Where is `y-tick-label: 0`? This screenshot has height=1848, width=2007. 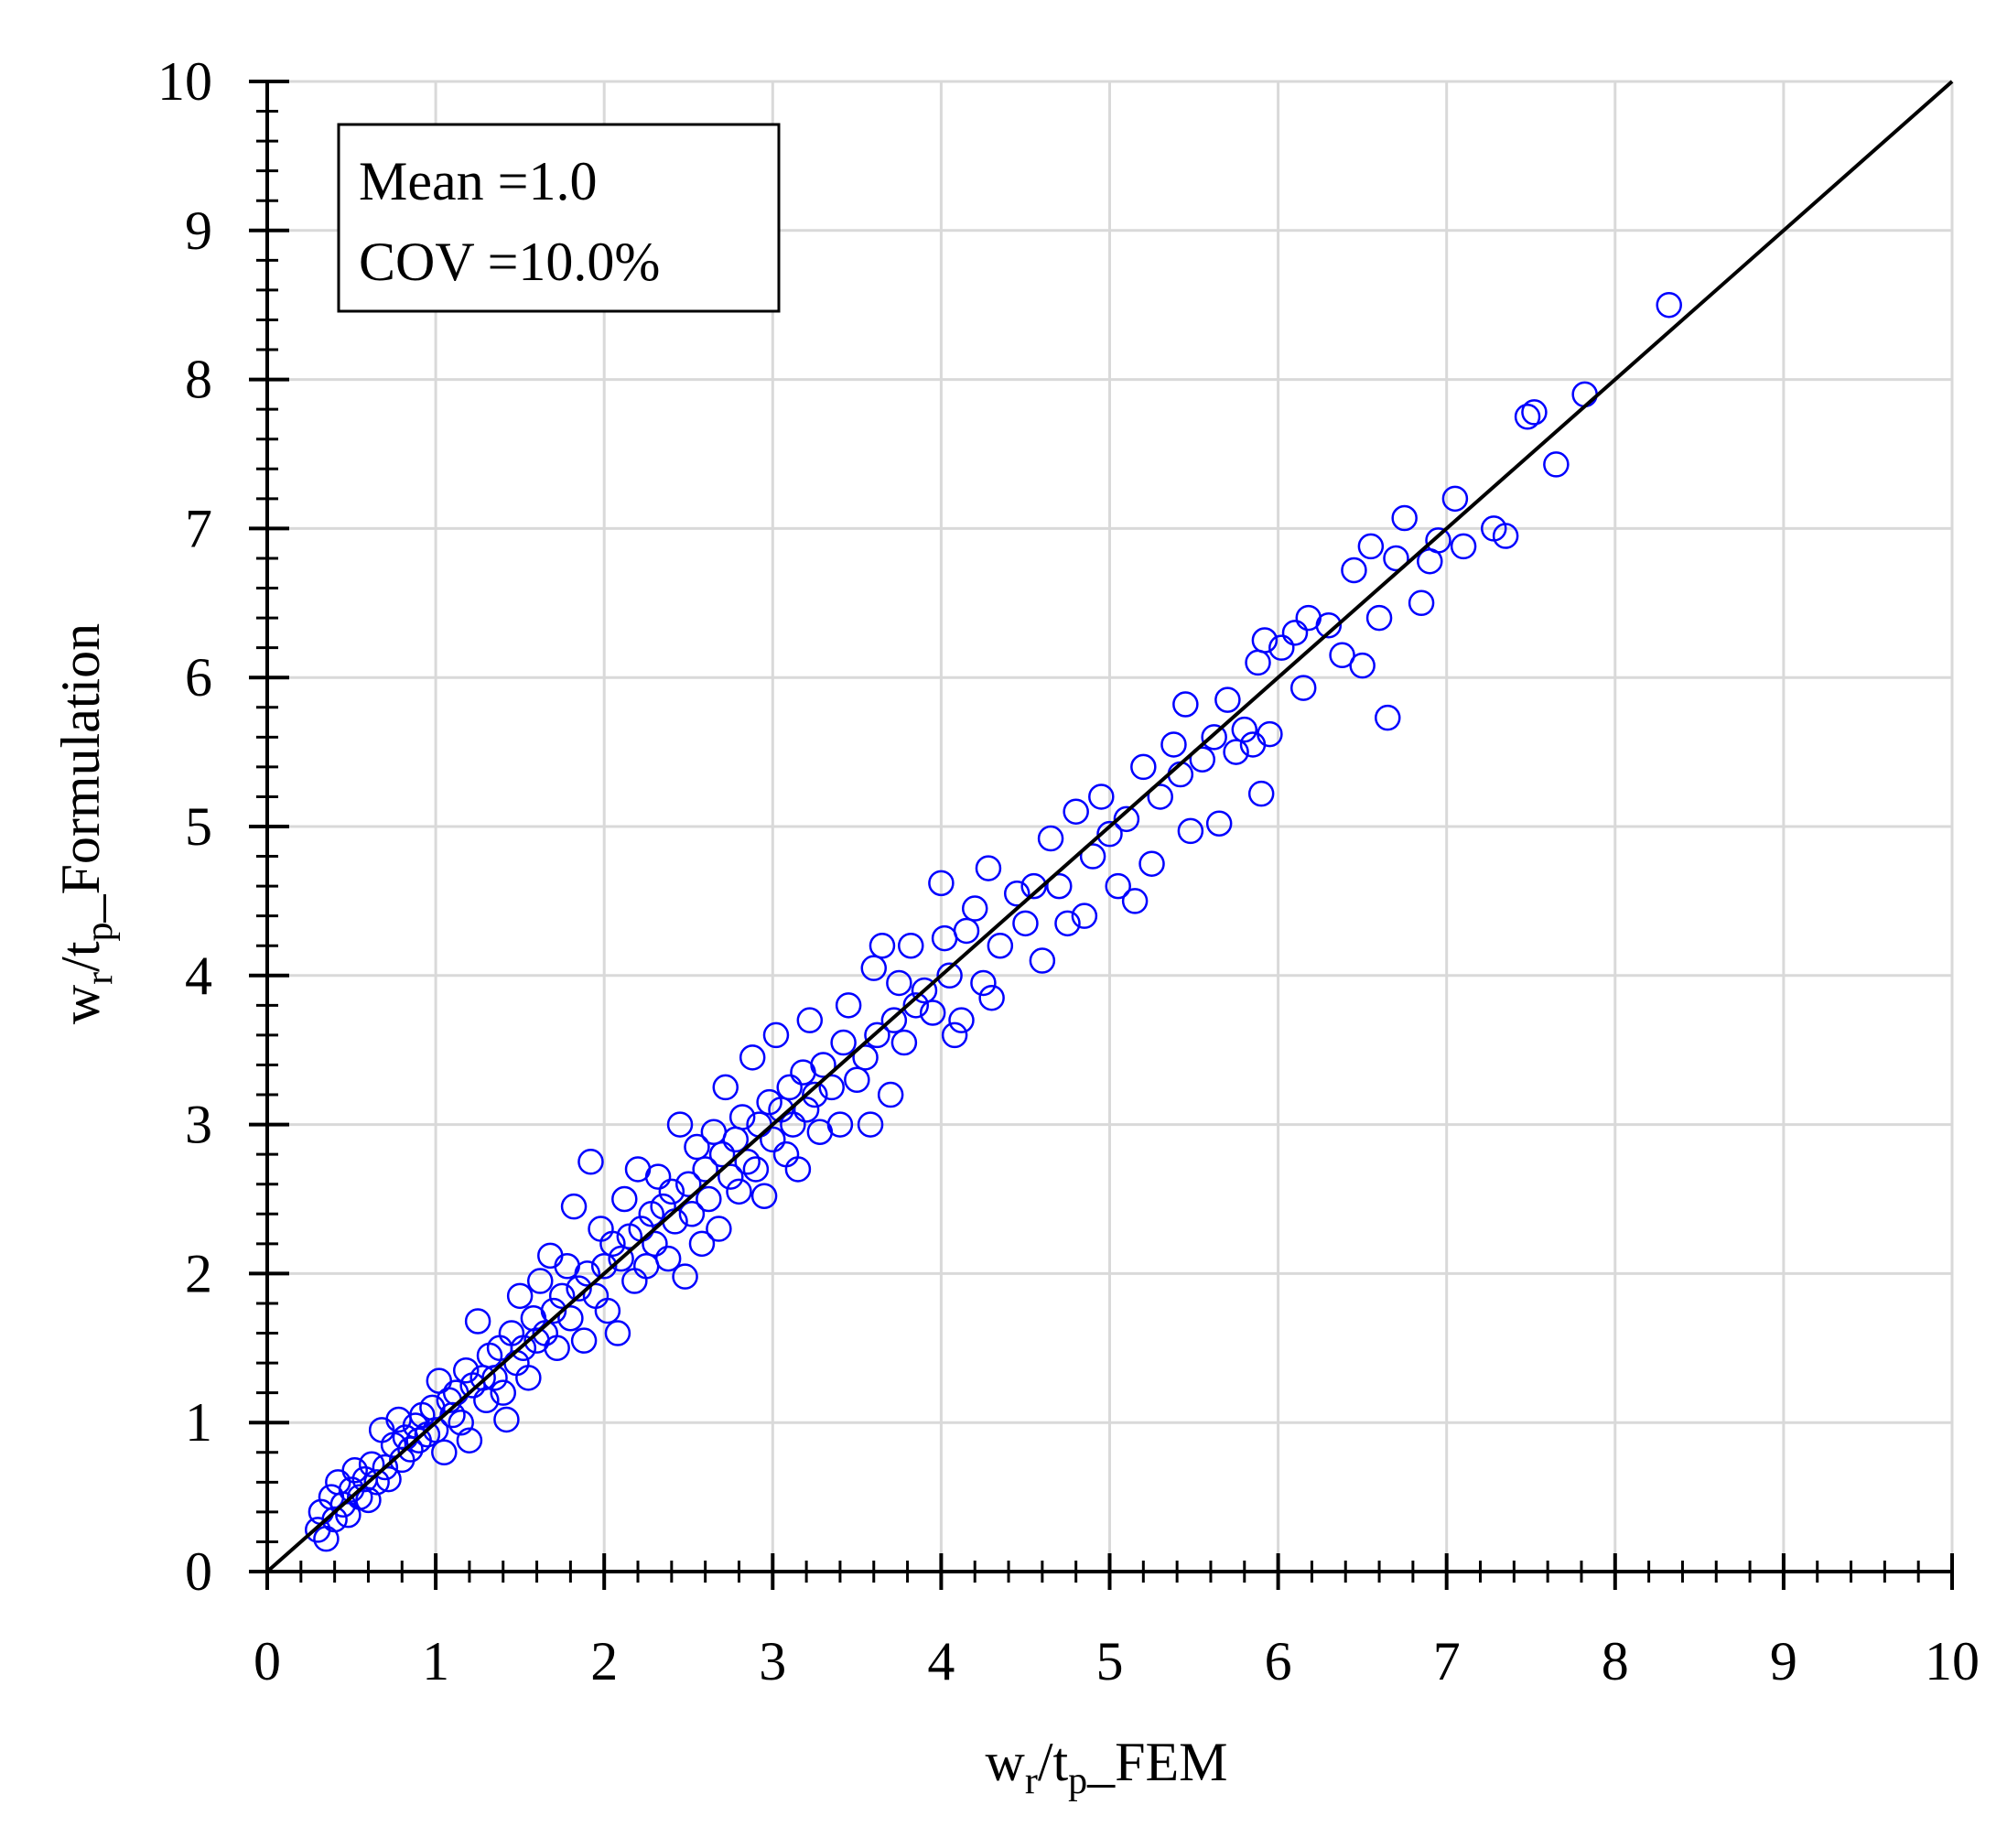 y-tick-label: 0 is located at coordinates (198, 1571).